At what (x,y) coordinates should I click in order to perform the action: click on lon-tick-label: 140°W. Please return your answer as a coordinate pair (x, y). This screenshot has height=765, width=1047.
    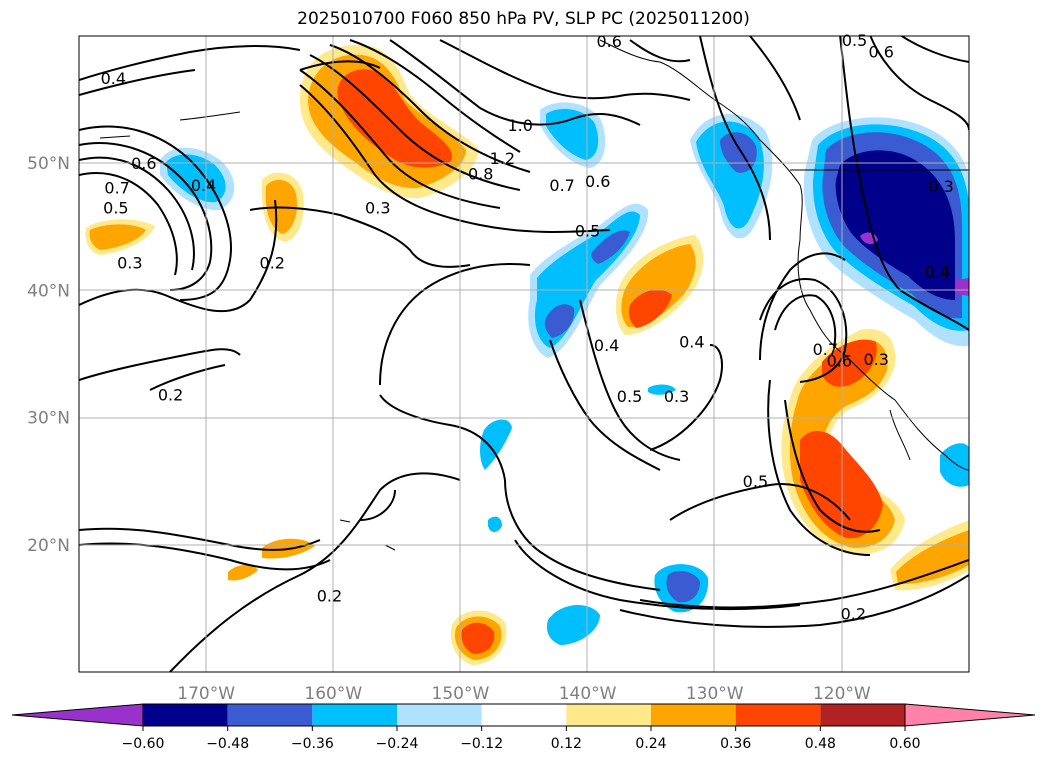
    Looking at the image, I should click on (588, 694).